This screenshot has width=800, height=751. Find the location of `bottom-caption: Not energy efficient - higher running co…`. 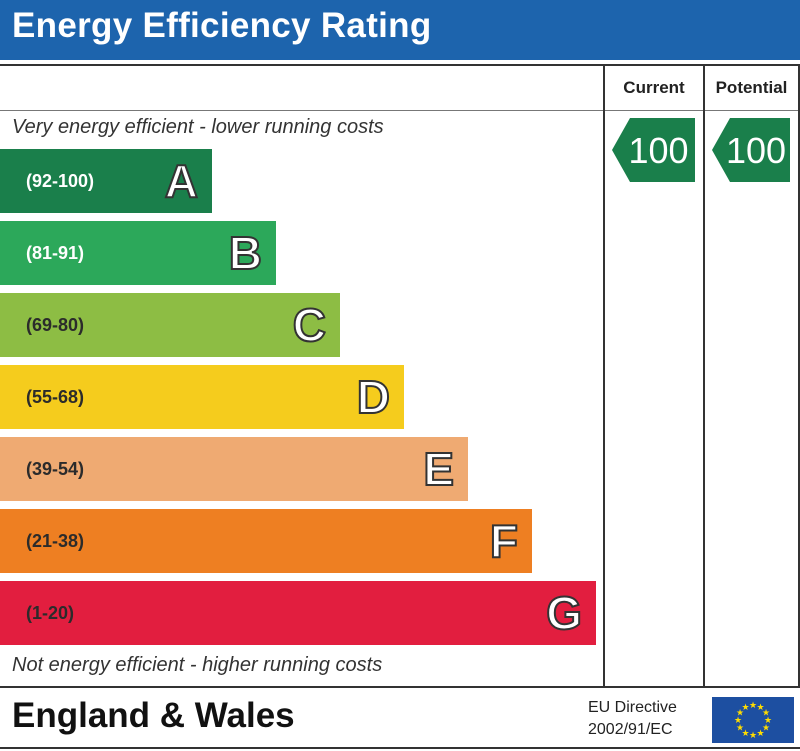

bottom-caption: Not energy efficient - higher running co… is located at coordinates (197, 665).